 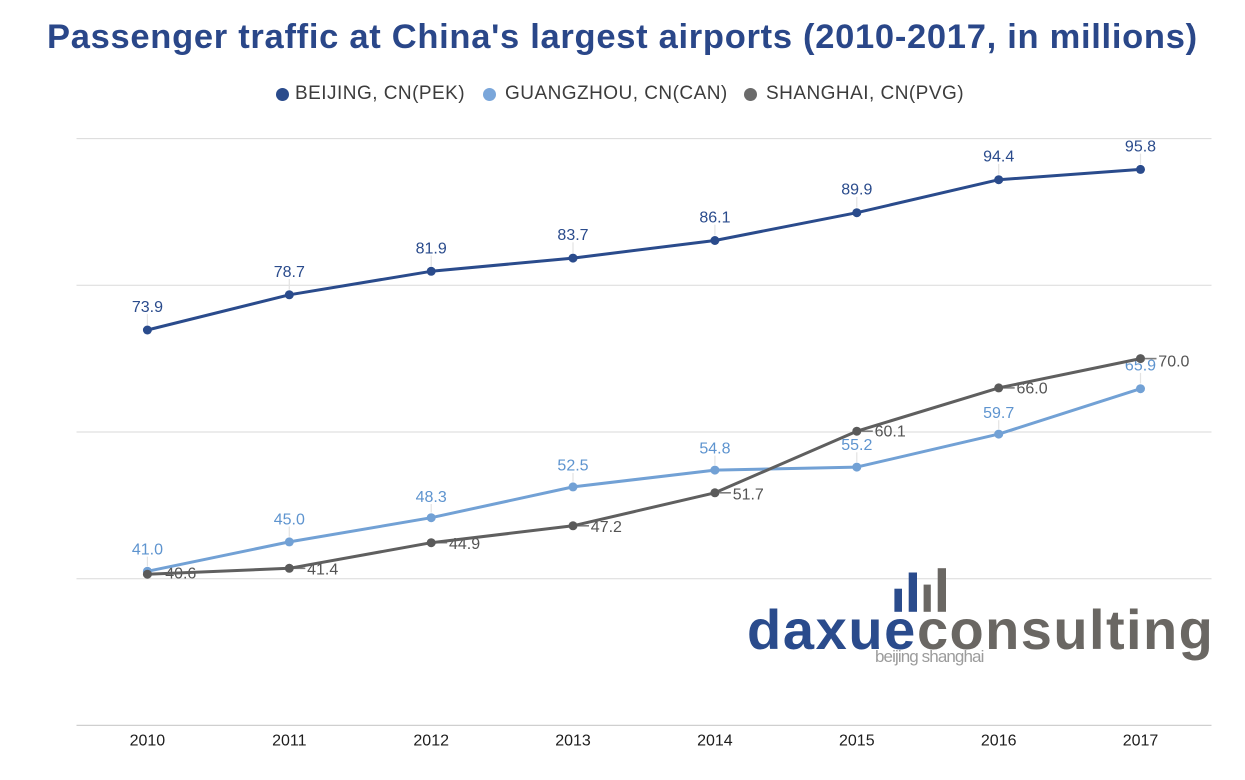 I want to click on svg-text: 2010, so click(x=148, y=741).